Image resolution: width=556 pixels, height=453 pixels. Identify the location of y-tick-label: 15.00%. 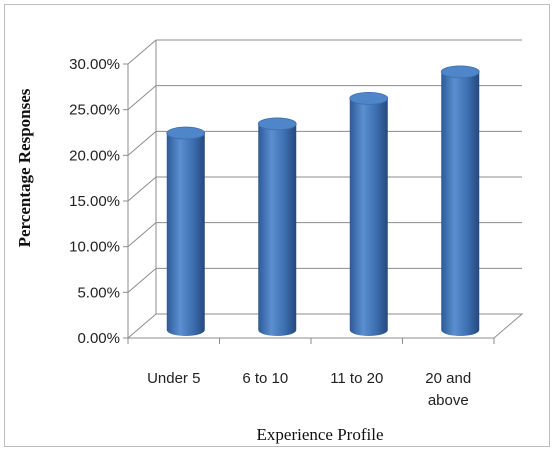
(94, 201).